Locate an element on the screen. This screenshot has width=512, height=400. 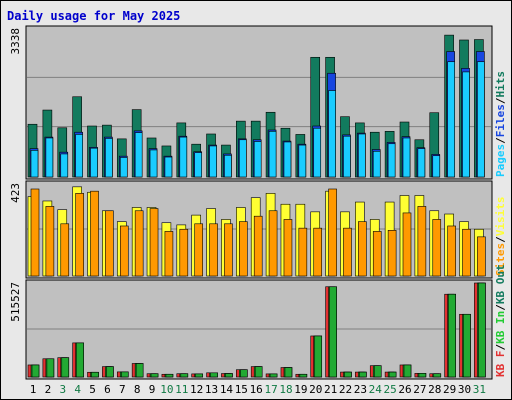
day-label: 12 is located at coordinates (196, 389).